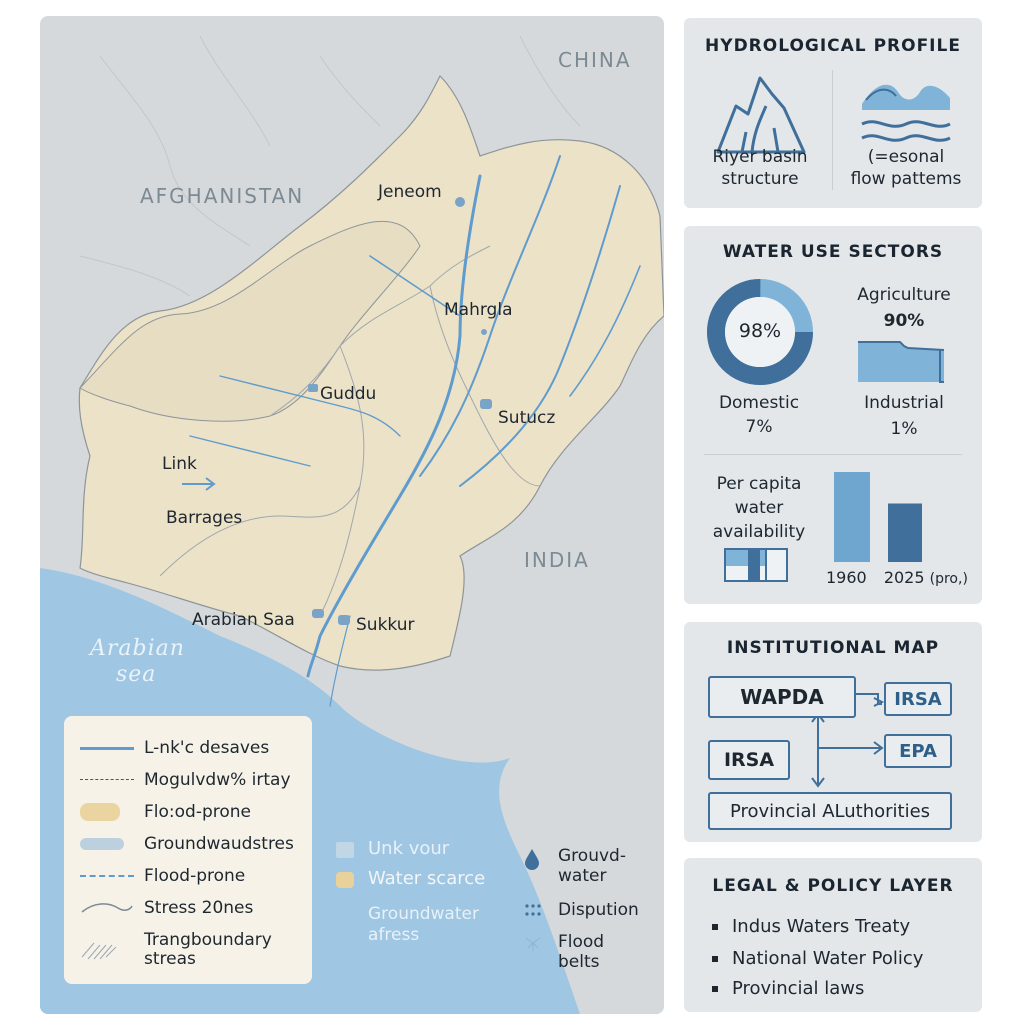 This screenshot has width=1024, height=1032. I want to click on industrial-label: Industrial, so click(904, 403).